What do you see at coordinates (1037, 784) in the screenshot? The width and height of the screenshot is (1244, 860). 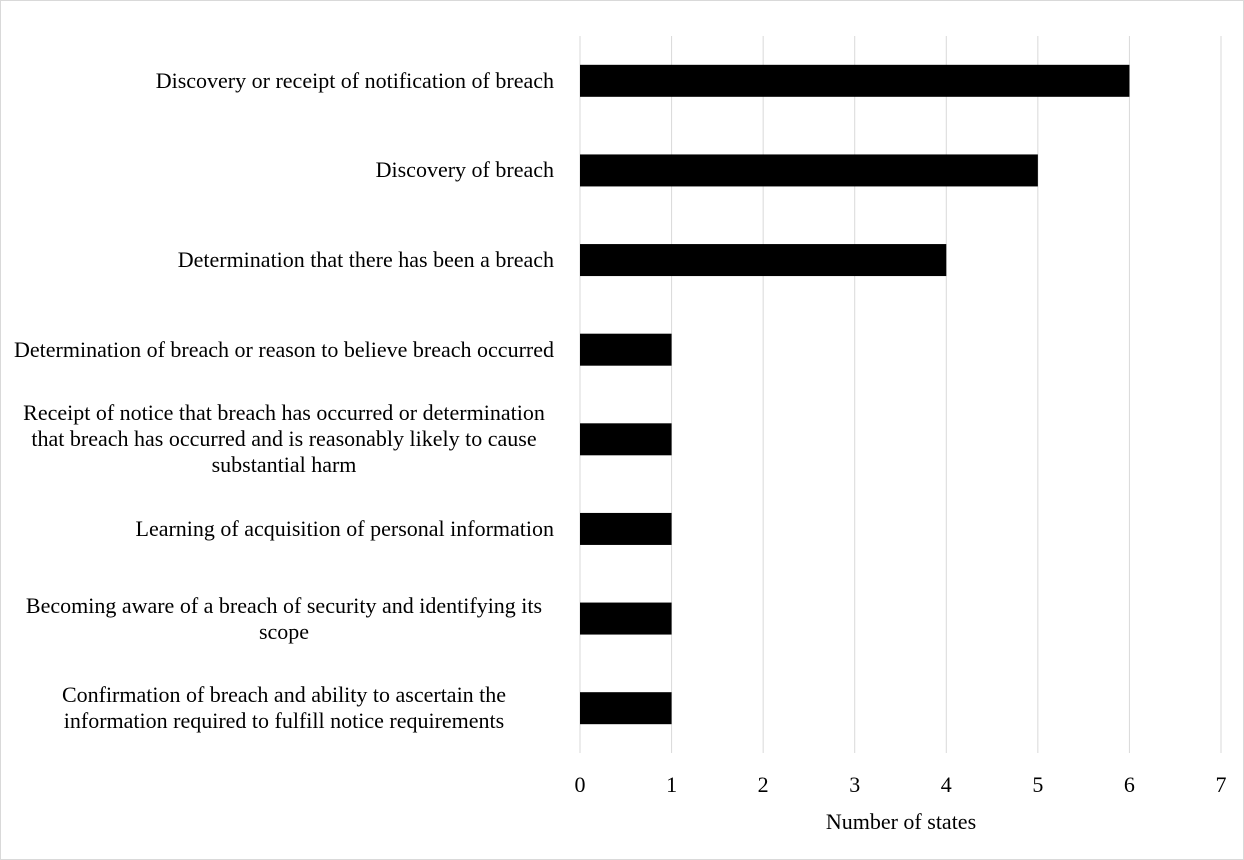 I see `x-tick-label: 5` at bounding box center [1037, 784].